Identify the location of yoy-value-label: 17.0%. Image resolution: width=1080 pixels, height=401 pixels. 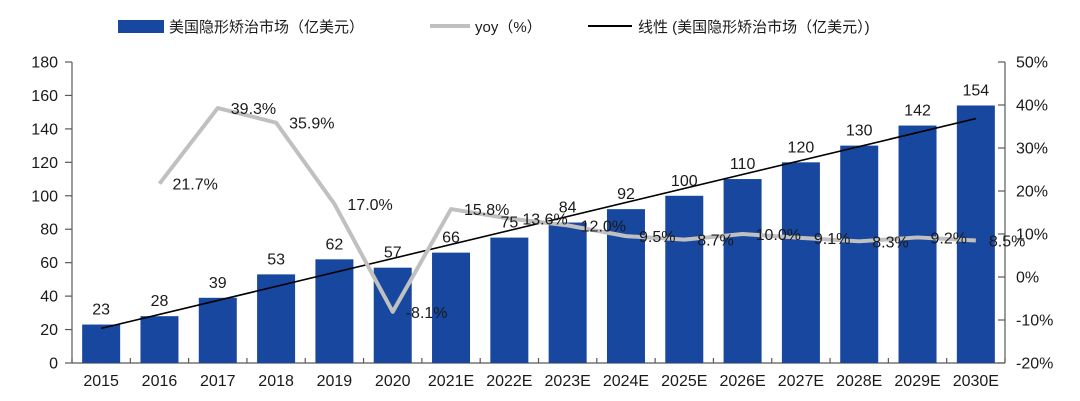
(369, 205).